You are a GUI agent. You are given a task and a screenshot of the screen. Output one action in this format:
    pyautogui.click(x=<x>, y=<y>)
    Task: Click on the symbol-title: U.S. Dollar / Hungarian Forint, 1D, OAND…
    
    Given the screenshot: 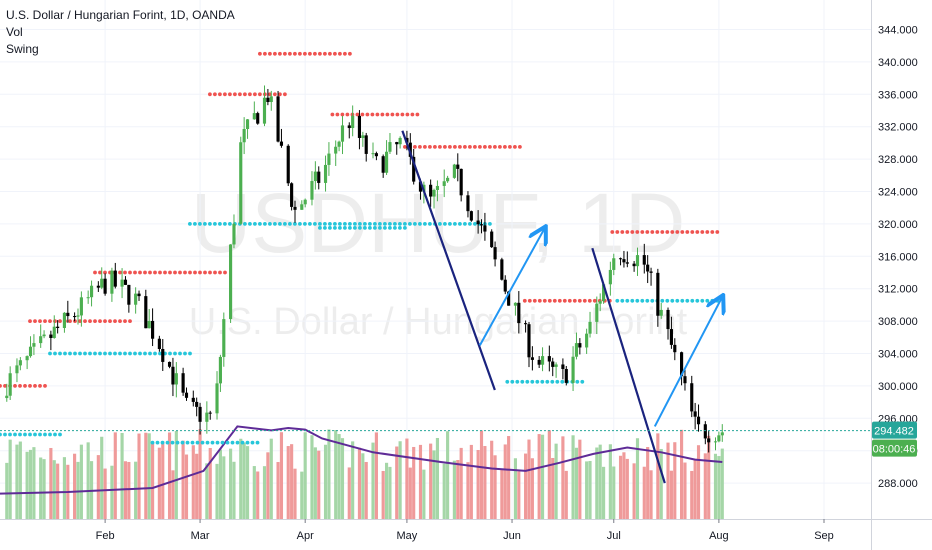 What is the action you would take?
    pyautogui.click(x=120, y=15)
    